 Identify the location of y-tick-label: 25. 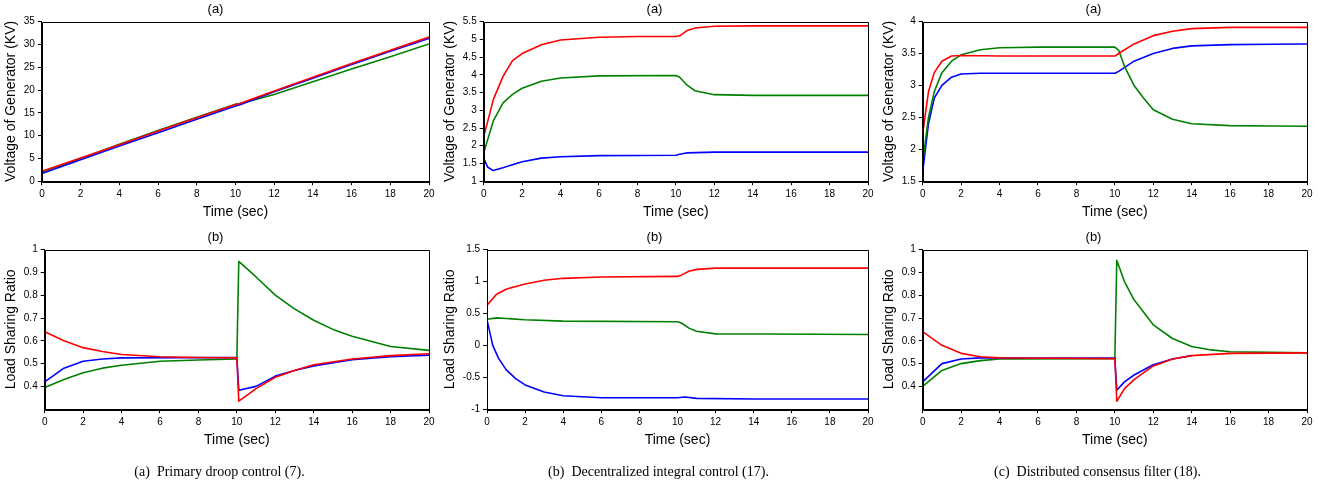
(29, 66).